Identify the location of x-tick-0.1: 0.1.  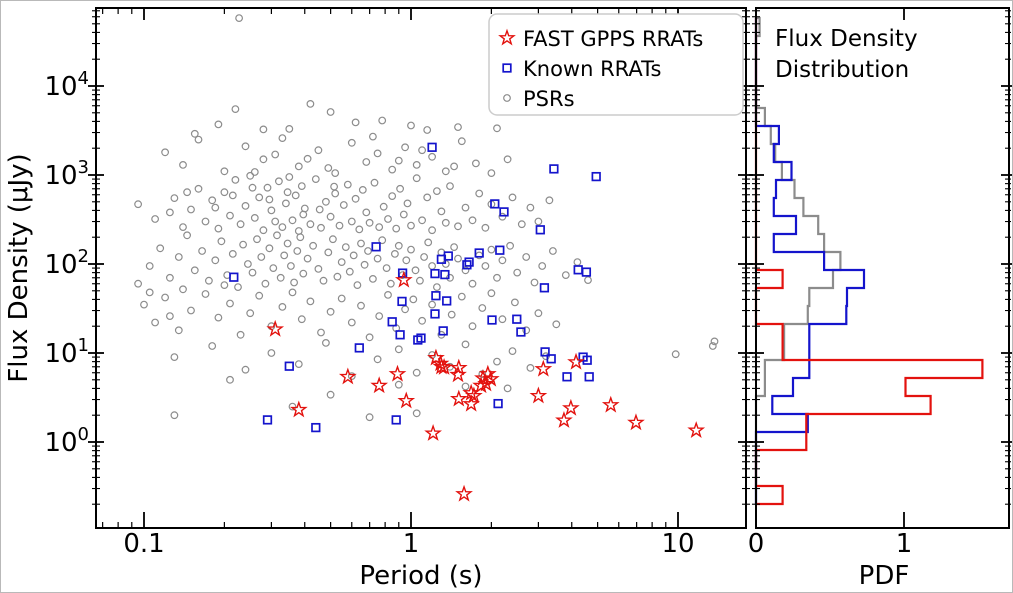
(143, 544).